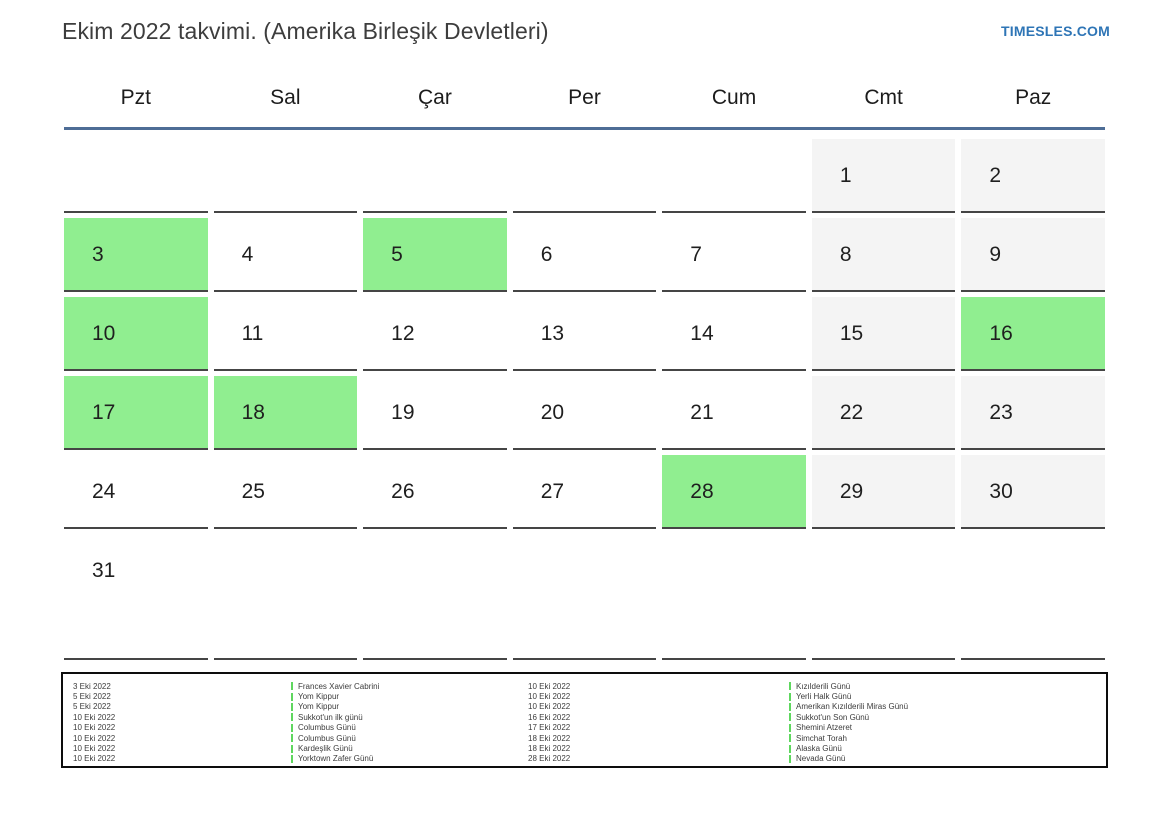 The width and height of the screenshot is (1169, 827). What do you see at coordinates (435, 97) in the screenshot?
I see `weekday-header-ar: Çar` at bounding box center [435, 97].